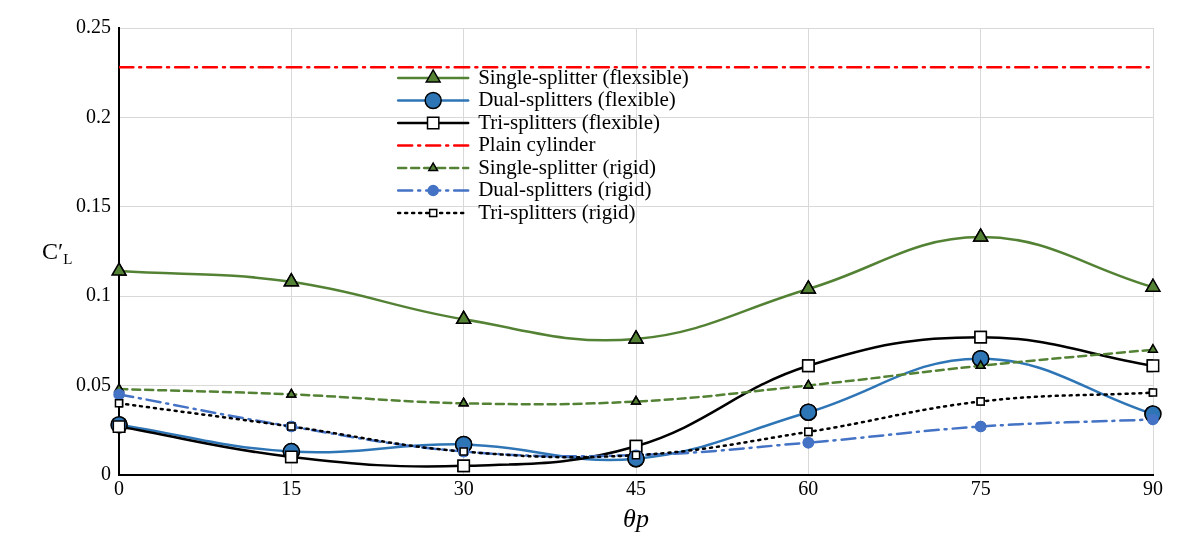 Image resolution: width=1185 pixels, height=547 pixels. Describe the element at coordinates (93, 204) in the screenshot. I see `y-tick-label: 0.15` at that location.